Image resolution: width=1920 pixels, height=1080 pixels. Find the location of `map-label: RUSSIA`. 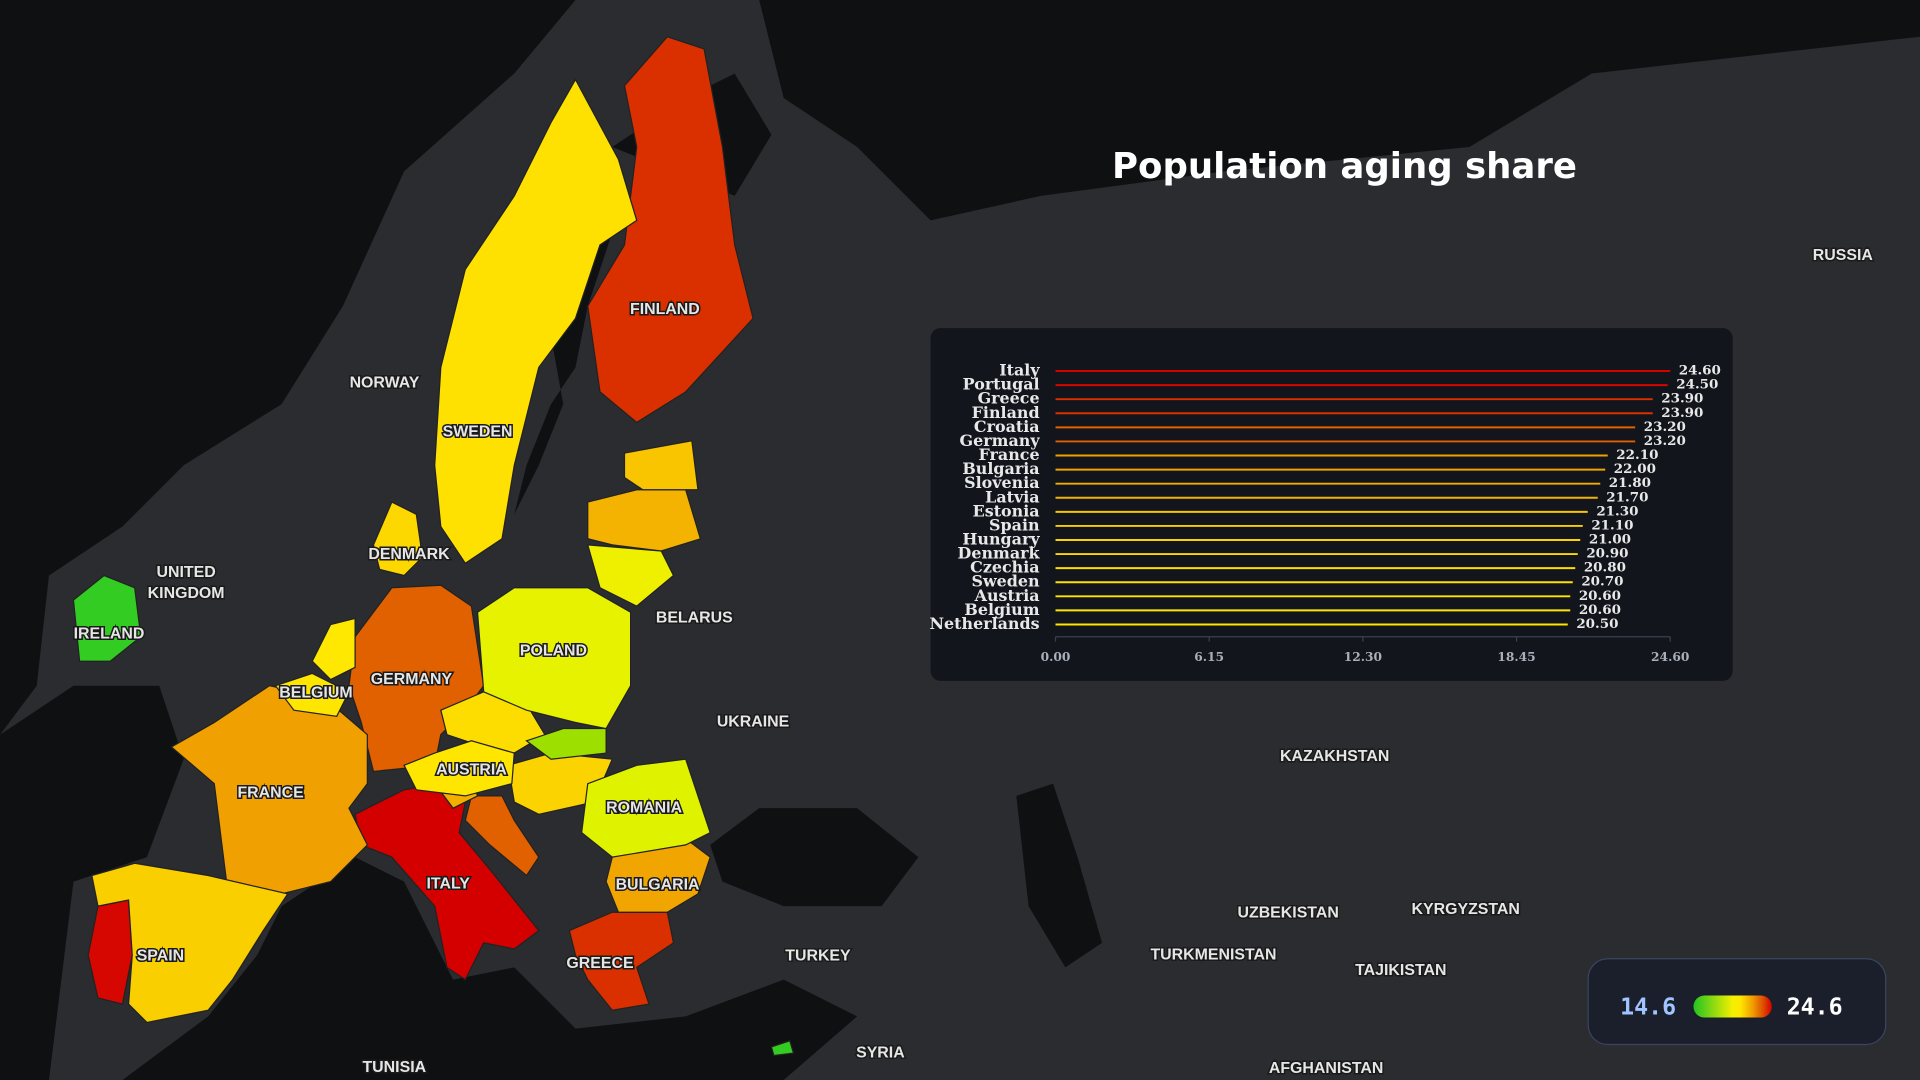

map-label: RUSSIA is located at coordinates (1843, 255).